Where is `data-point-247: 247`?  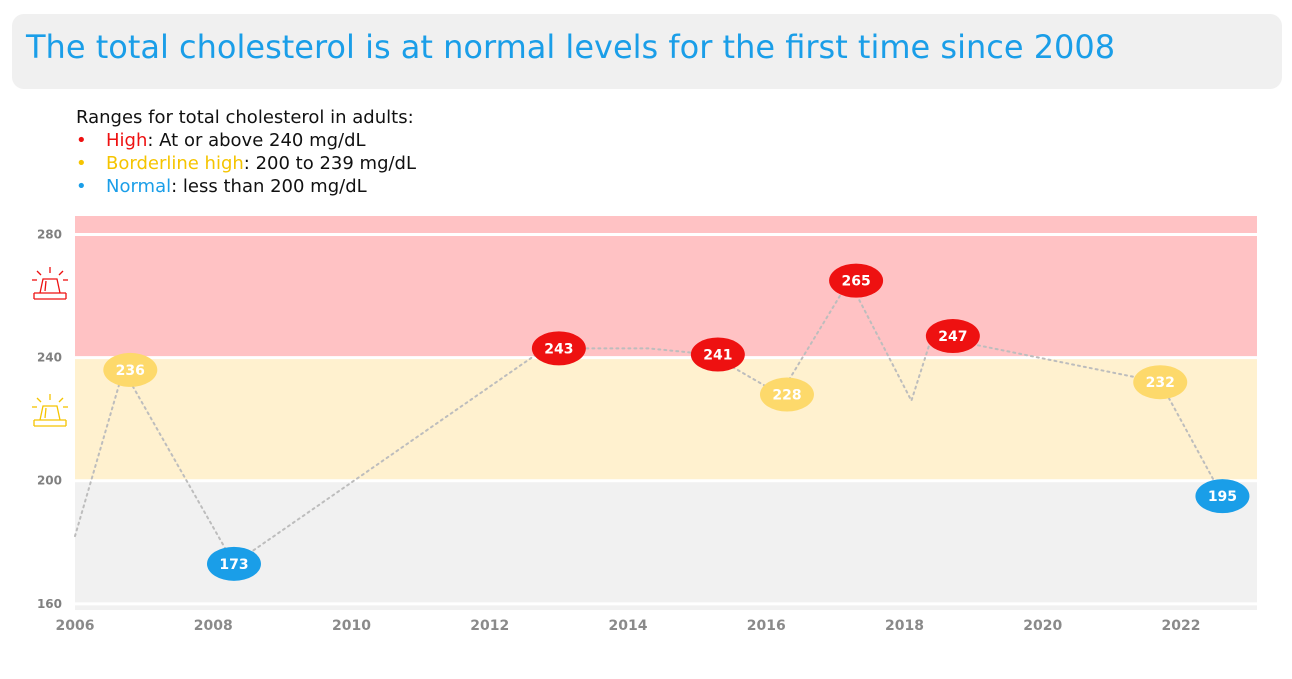 data-point-247: 247 is located at coordinates (952, 336).